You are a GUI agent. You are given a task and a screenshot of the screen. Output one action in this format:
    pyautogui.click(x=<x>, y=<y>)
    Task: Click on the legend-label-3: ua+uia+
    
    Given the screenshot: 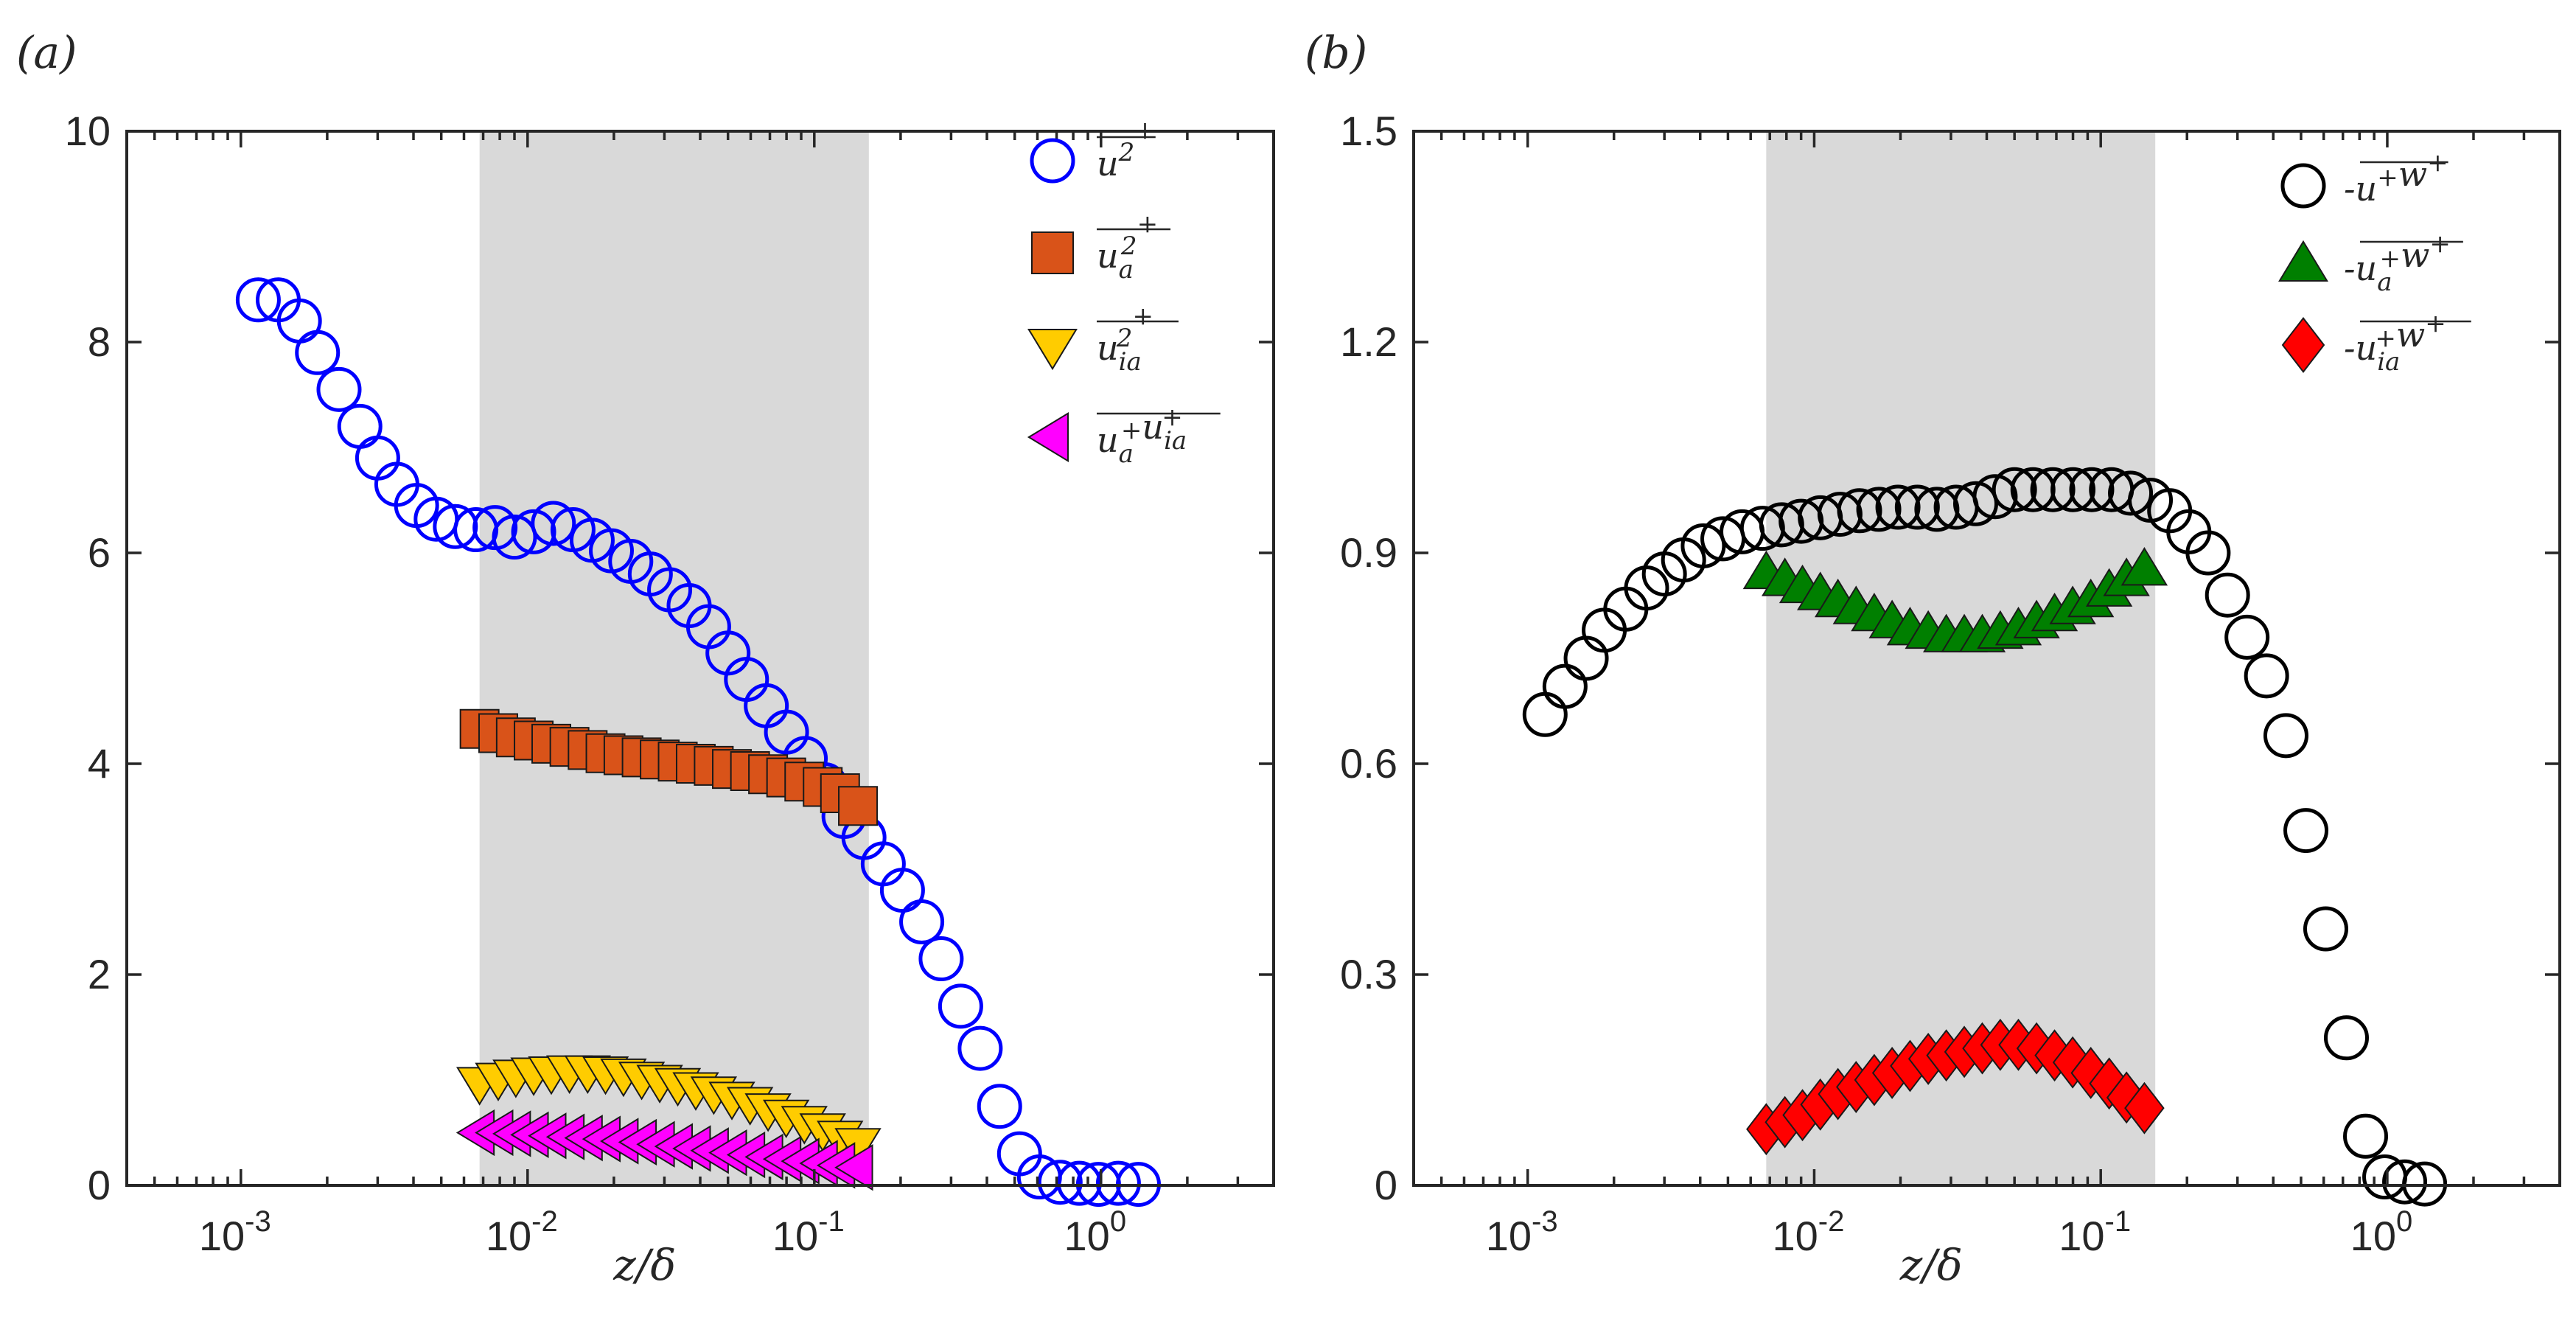 What is the action you would take?
    pyautogui.click(x=1142, y=436)
    